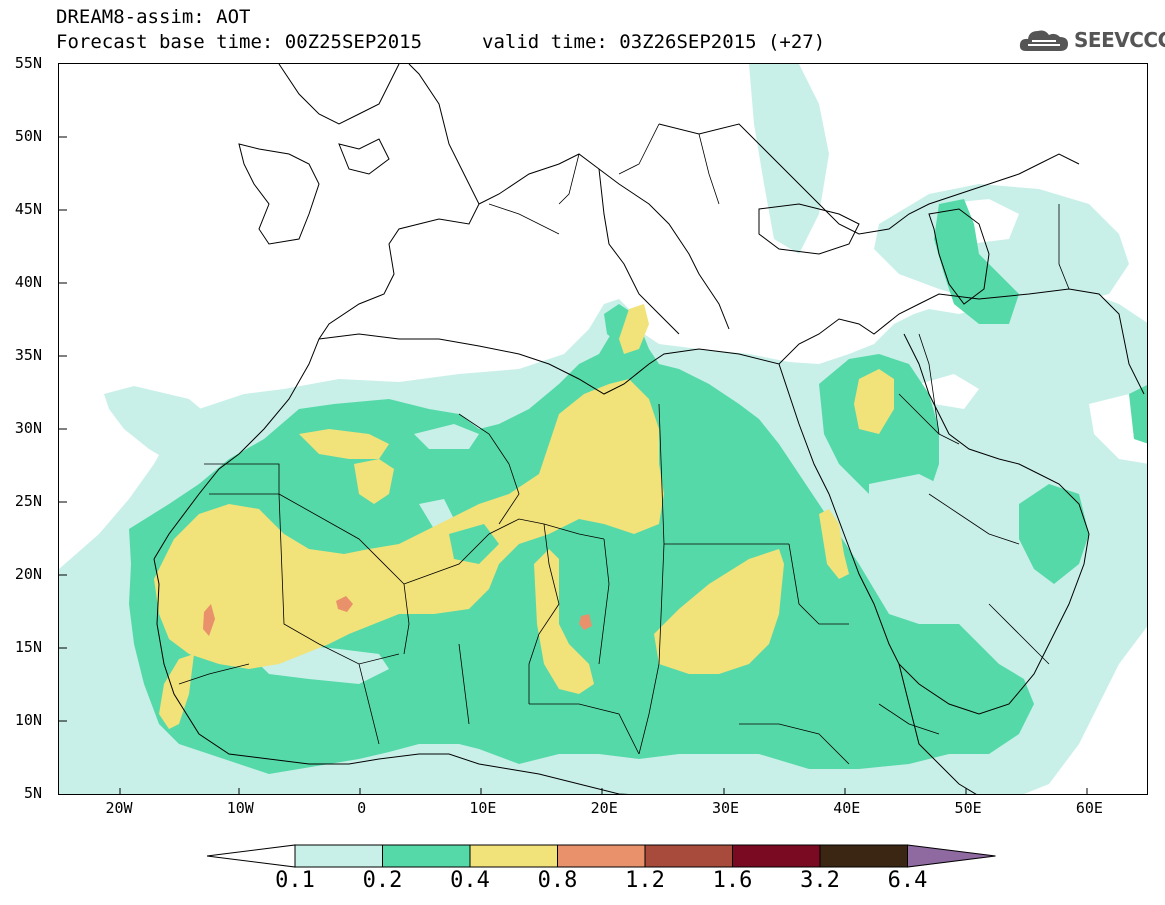  Describe the element at coordinates (645, 880) in the screenshot. I see `colorbar-label: 1.2` at that location.